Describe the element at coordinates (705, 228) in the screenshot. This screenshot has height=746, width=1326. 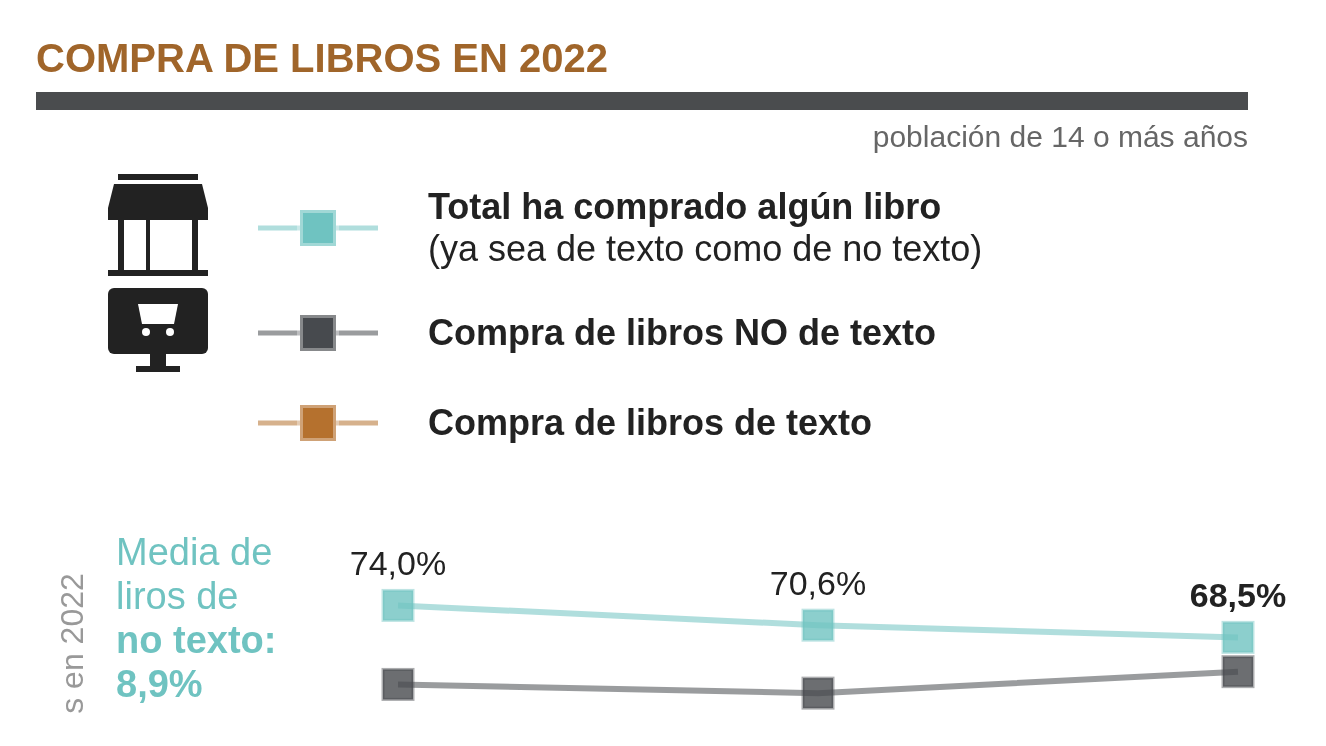
I see `legend-label: Total ha comprado algún libro (ya sea de texto como de no texto)` at that location.